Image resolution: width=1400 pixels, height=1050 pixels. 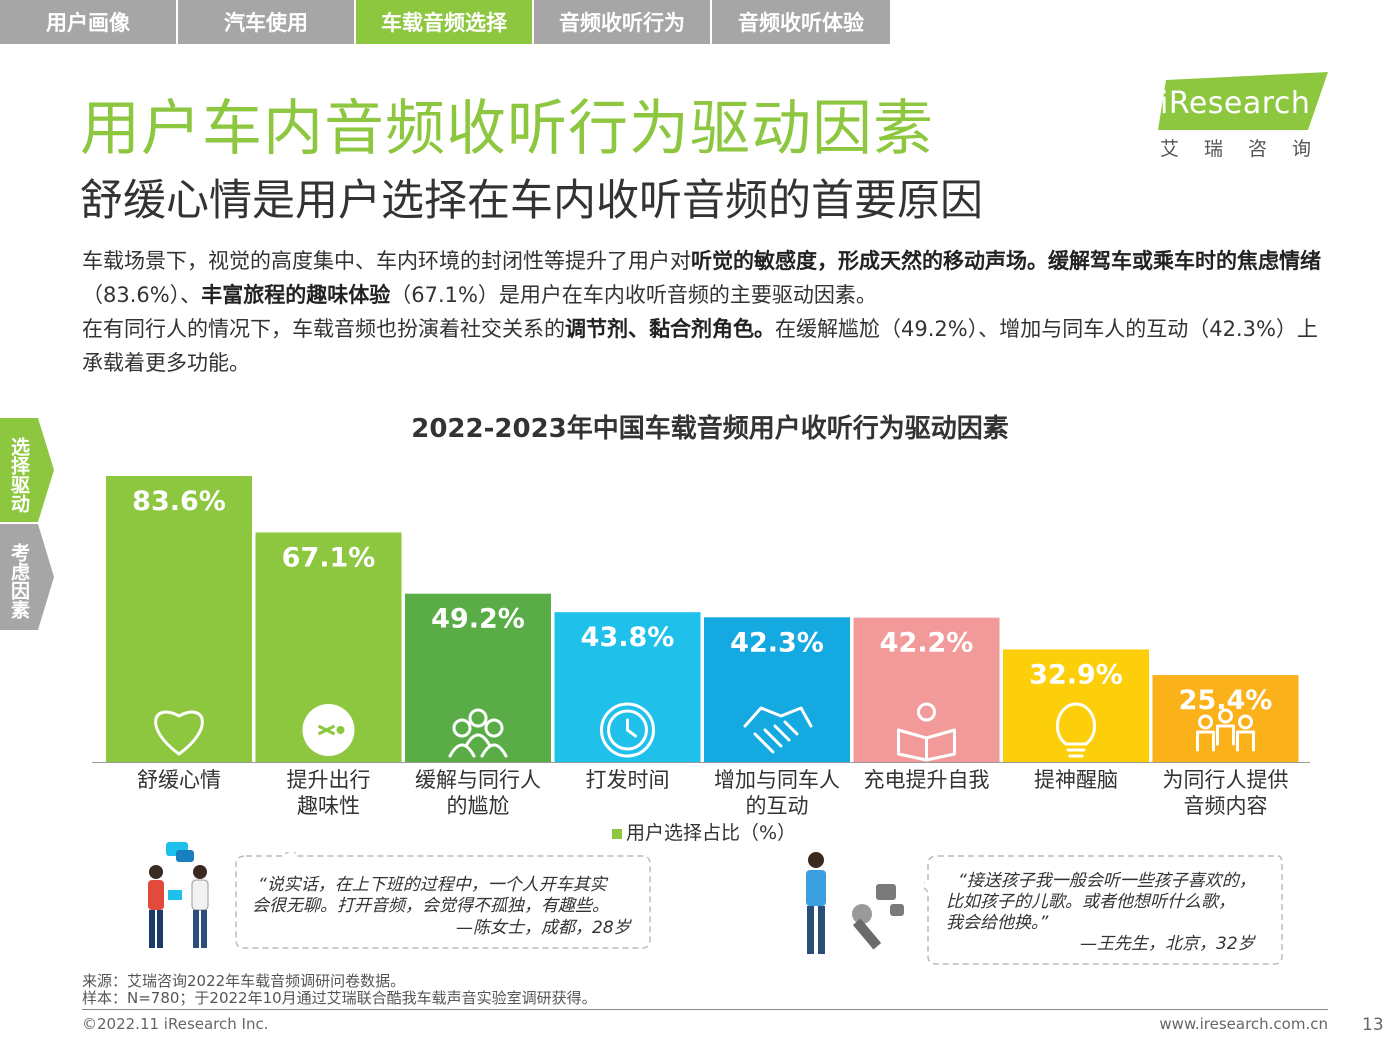 I want to click on chart-legend: 用户选择占比（%）, so click(x=704, y=831).